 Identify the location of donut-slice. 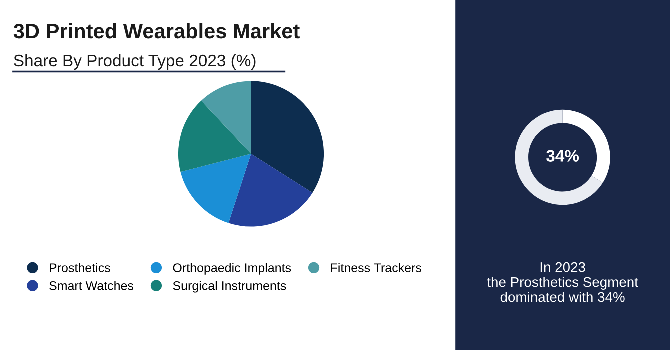
(559, 158).